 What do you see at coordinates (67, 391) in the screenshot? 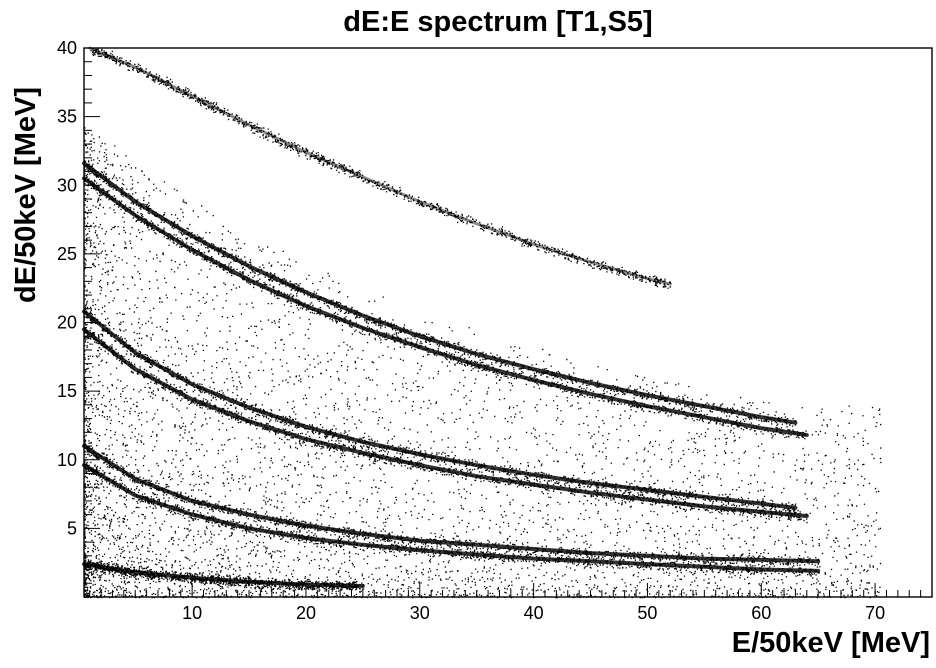
I see `y-tick-label: 15` at bounding box center [67, 391].